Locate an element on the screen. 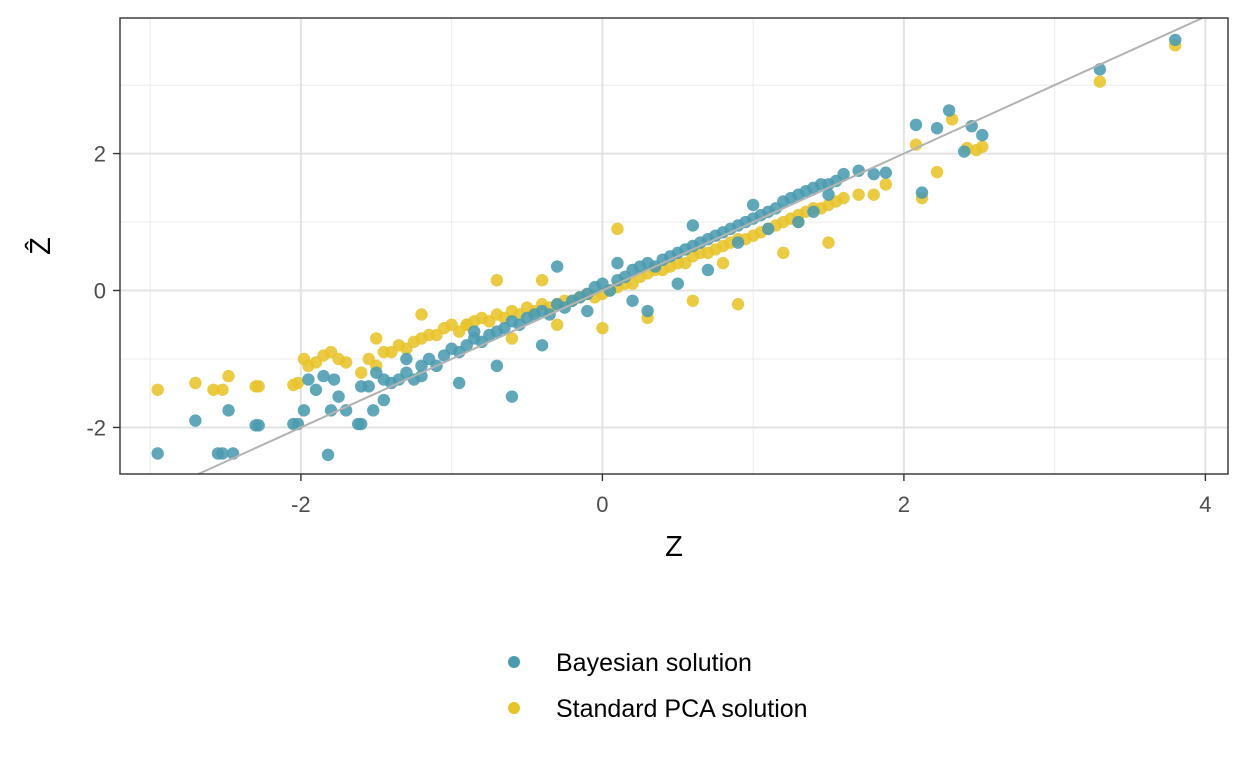 This screenshot has height=773, width=1248. legend: Bayesian solution Standard PCA solution is located at coordinates (658, 686).